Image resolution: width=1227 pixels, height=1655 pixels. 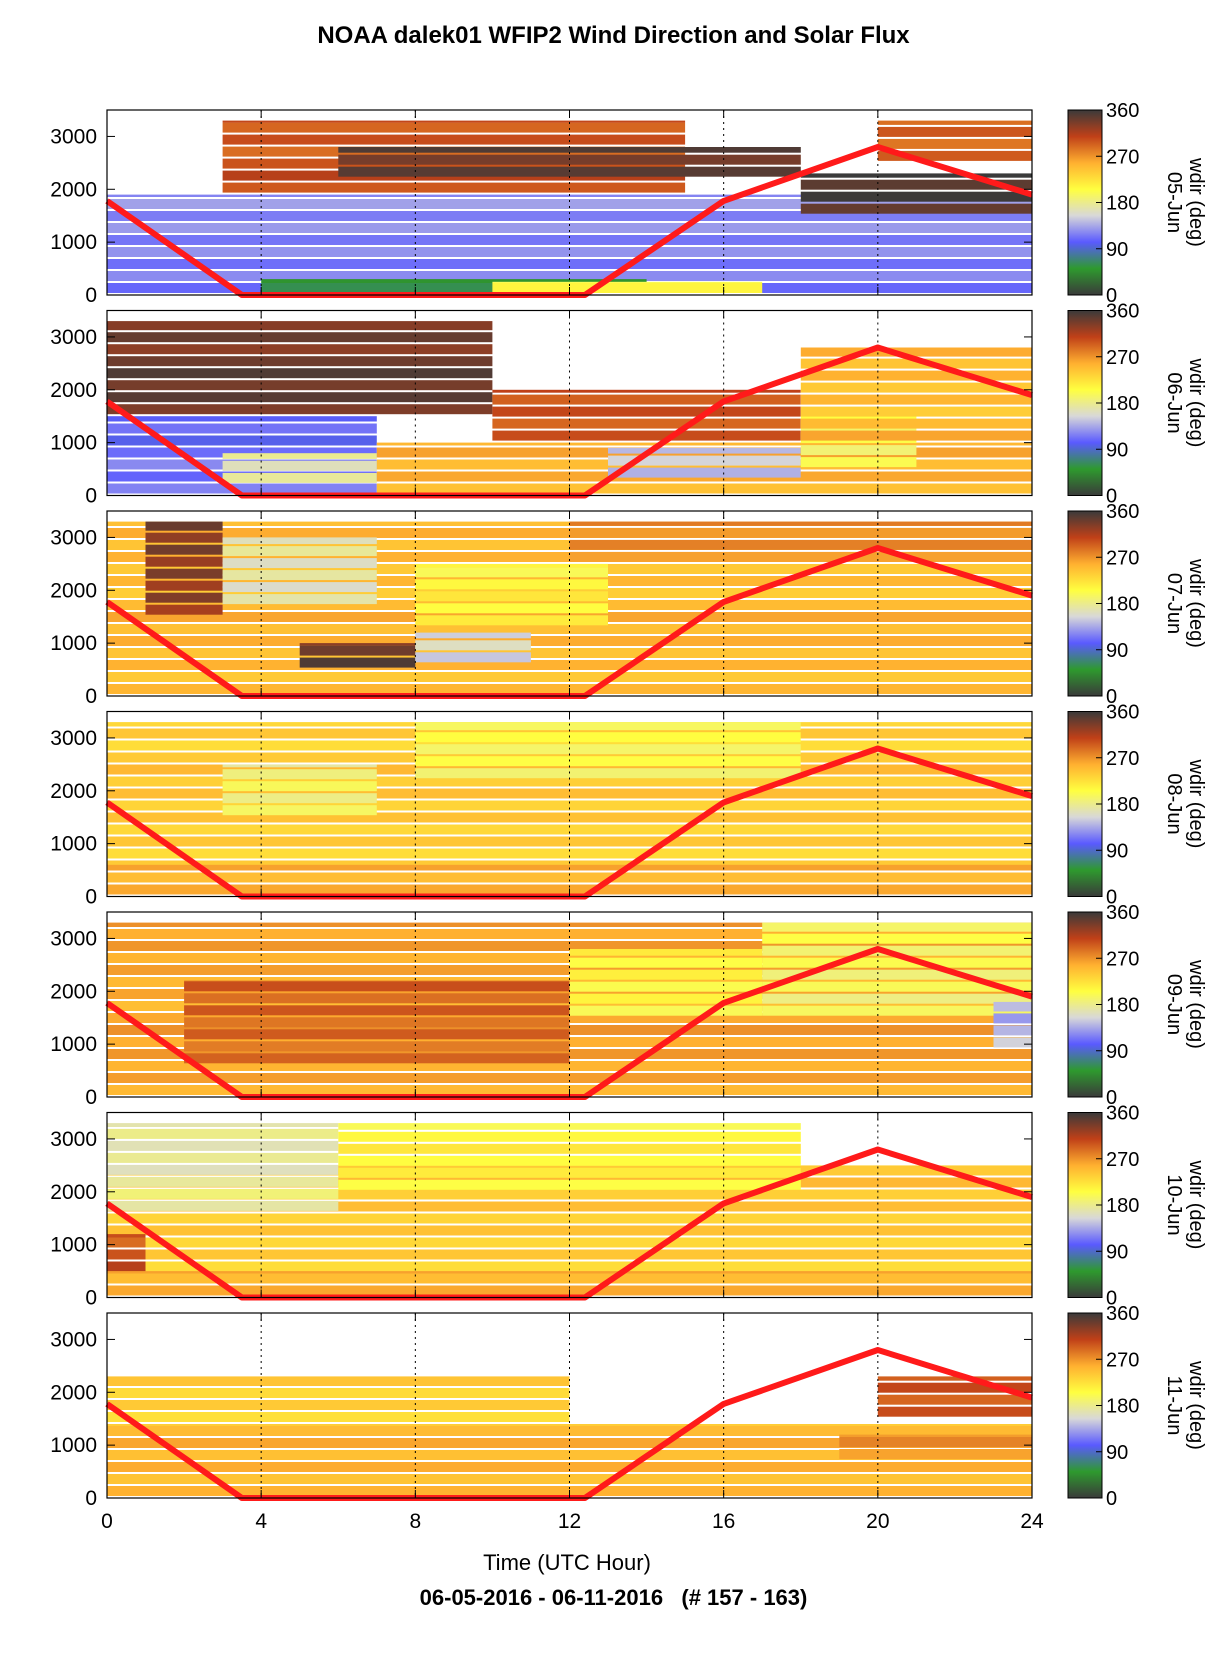 What do you see at coordinates (415, 1521) in the screenshot?
I see `x-tick-label: 8` at bounding box center [415, 1521].